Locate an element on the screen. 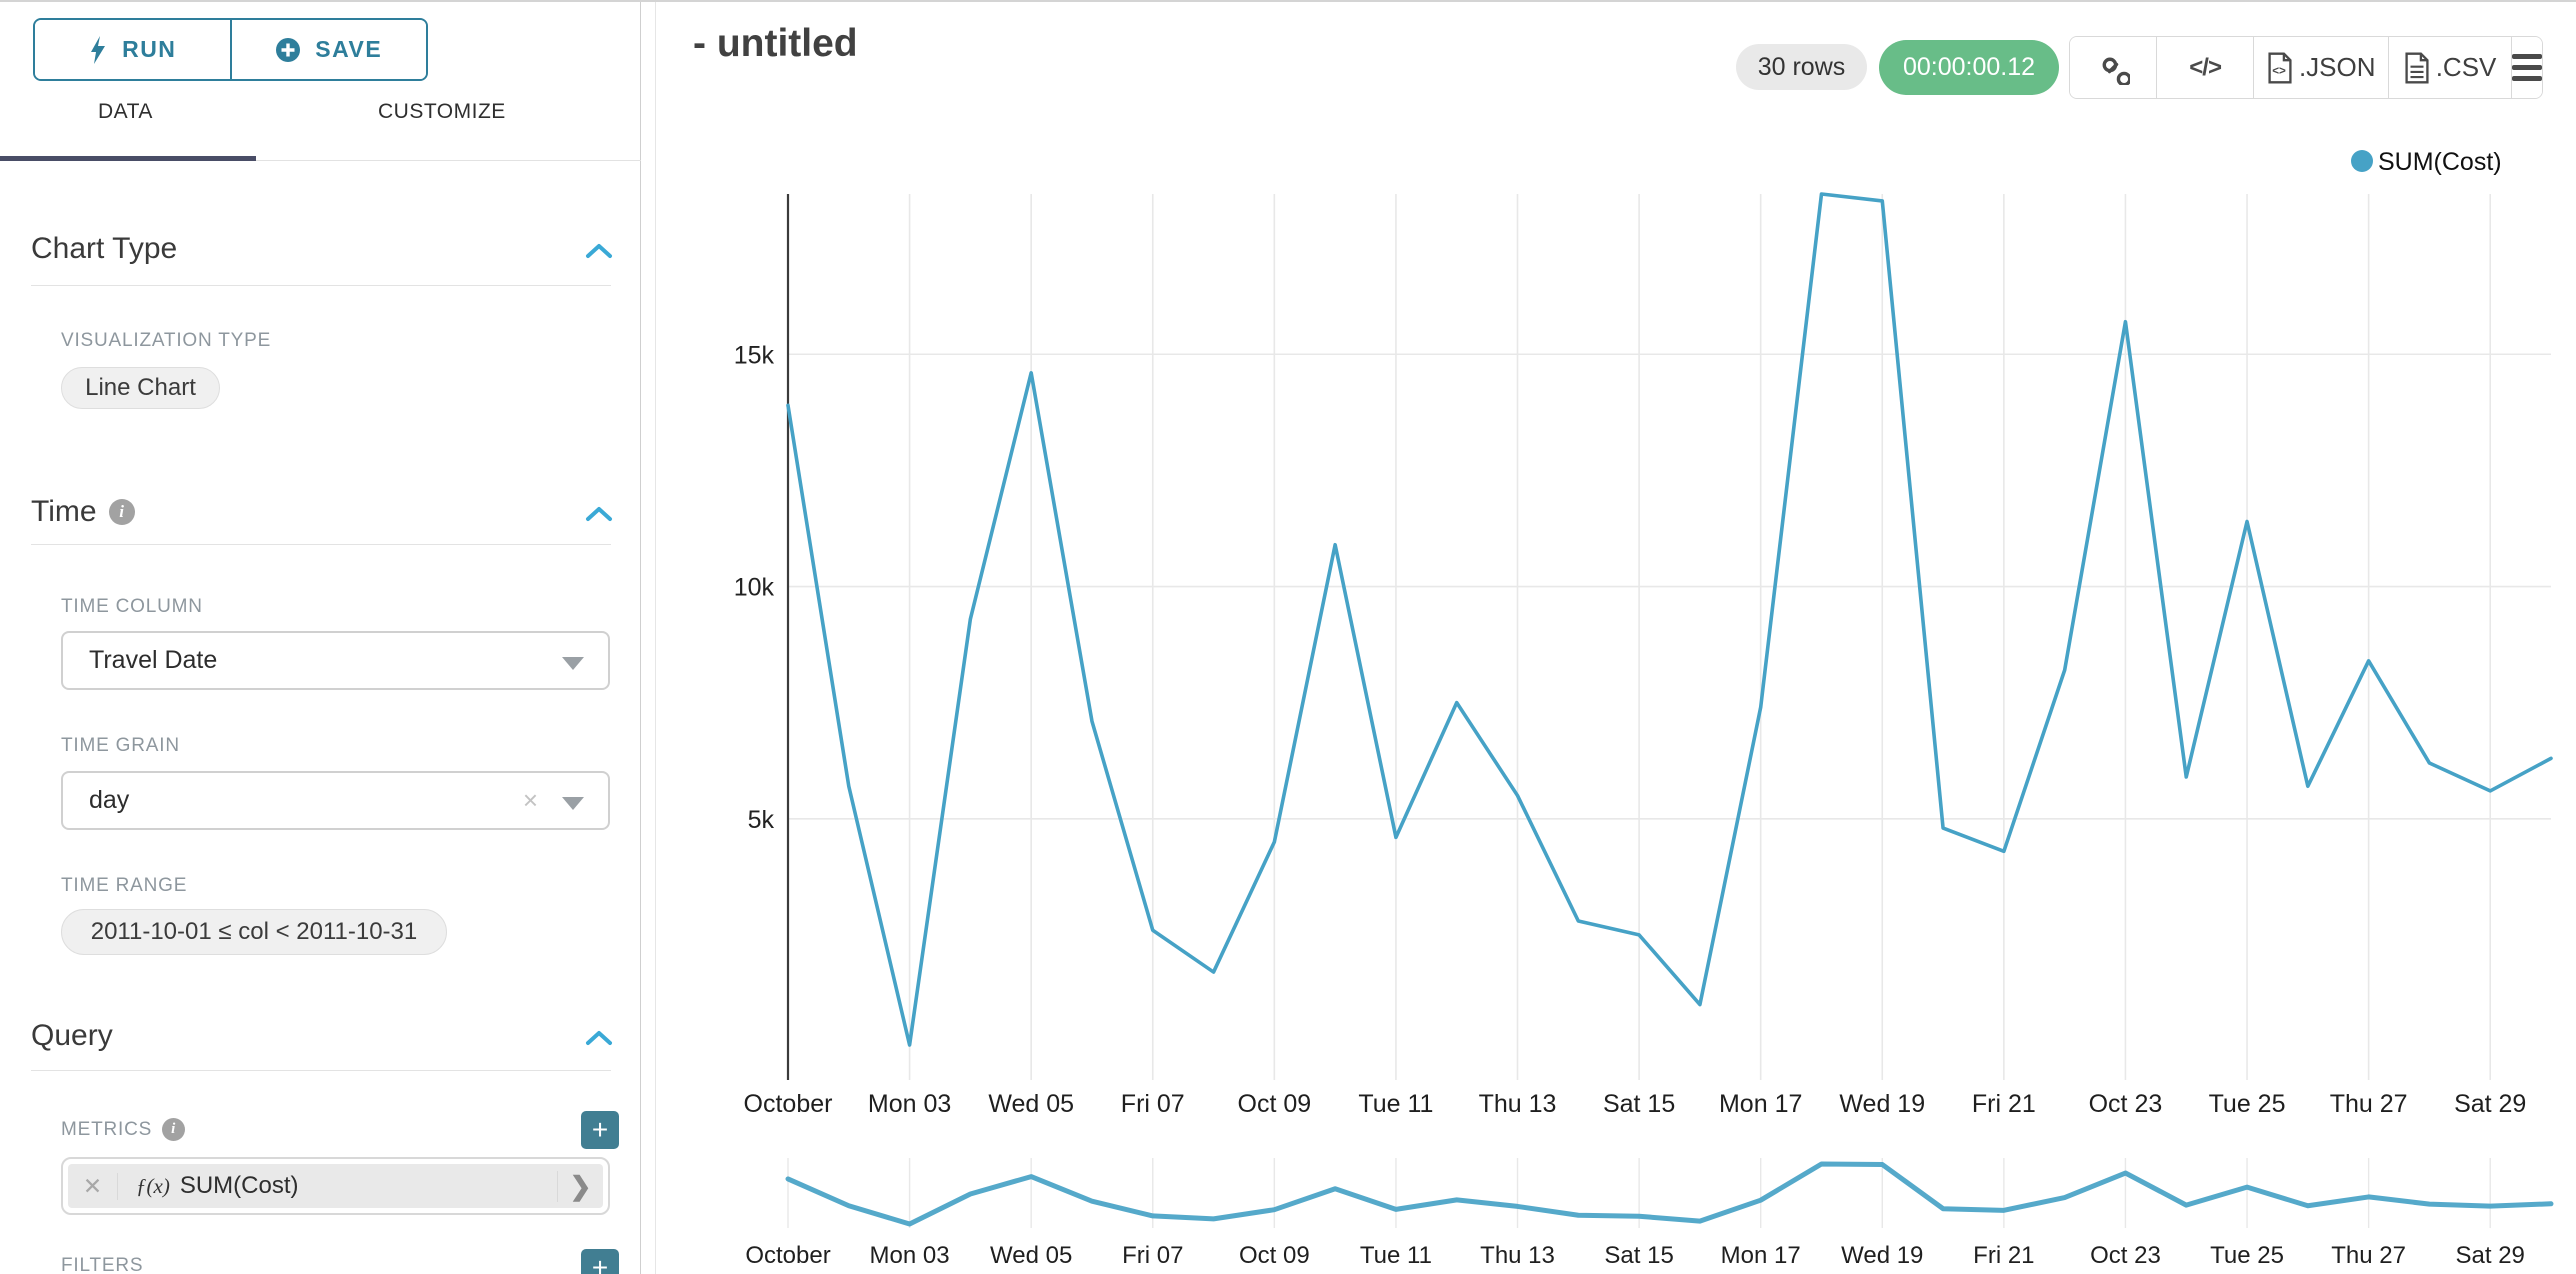  time-grain-value: day is located at coordinates (109, 800).